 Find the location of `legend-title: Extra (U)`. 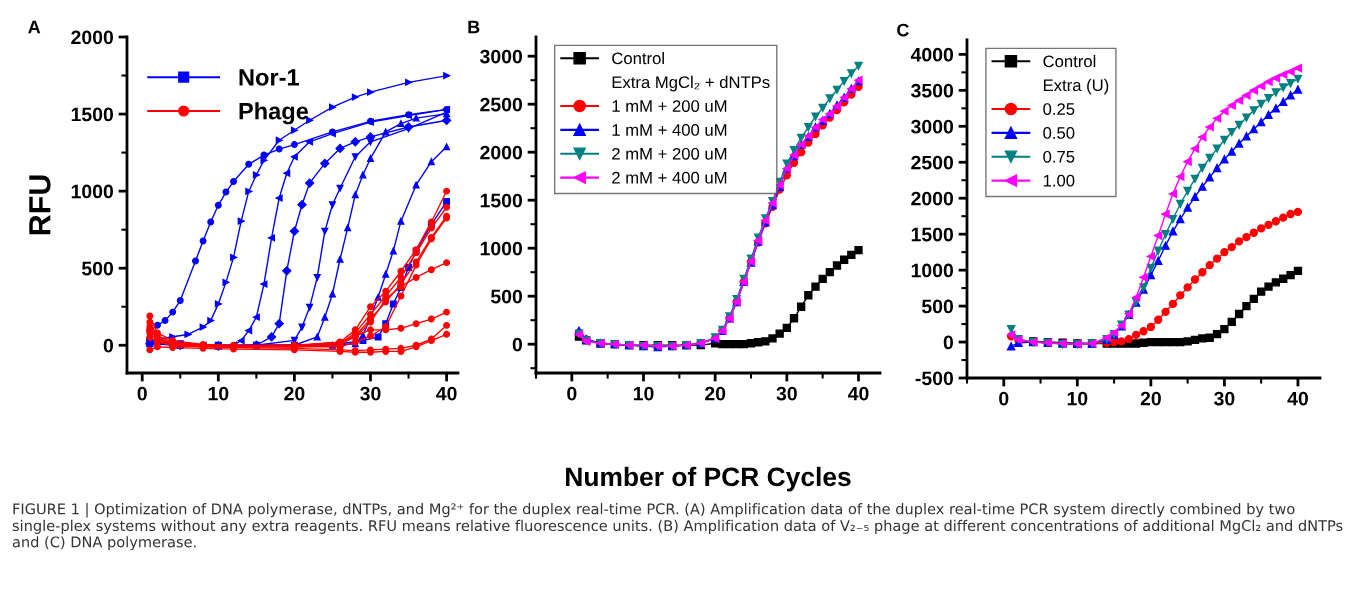

legend-title: Extra (U) is located at coordinates (1076, 86).